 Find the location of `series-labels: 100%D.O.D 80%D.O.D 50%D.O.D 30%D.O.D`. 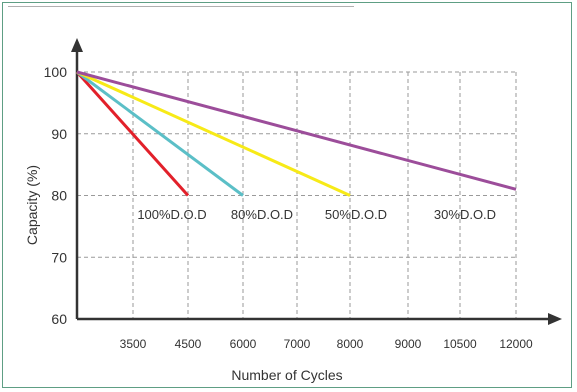

series-labels: 100%D.O.D 80%D.O.D 50%D.O.D 30%D.O.D is located at coordinates (316, 214).